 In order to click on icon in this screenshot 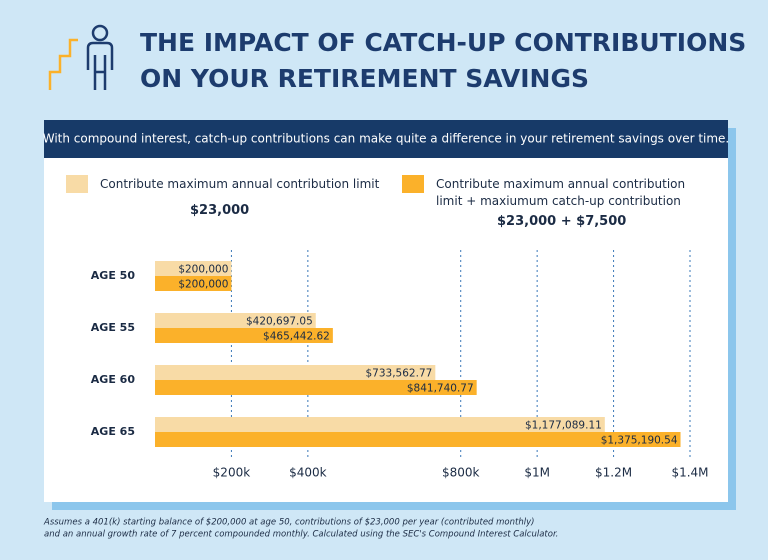, I will do `click(81, 57)`.